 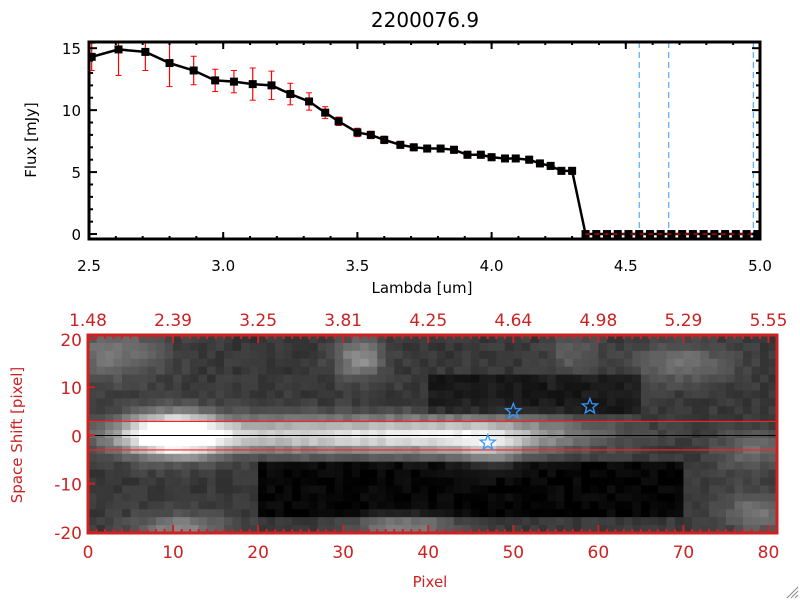 What do you see at coordinates (735, 234) in the screenshot?
I see `data-point` at bounding box center [735, 234].